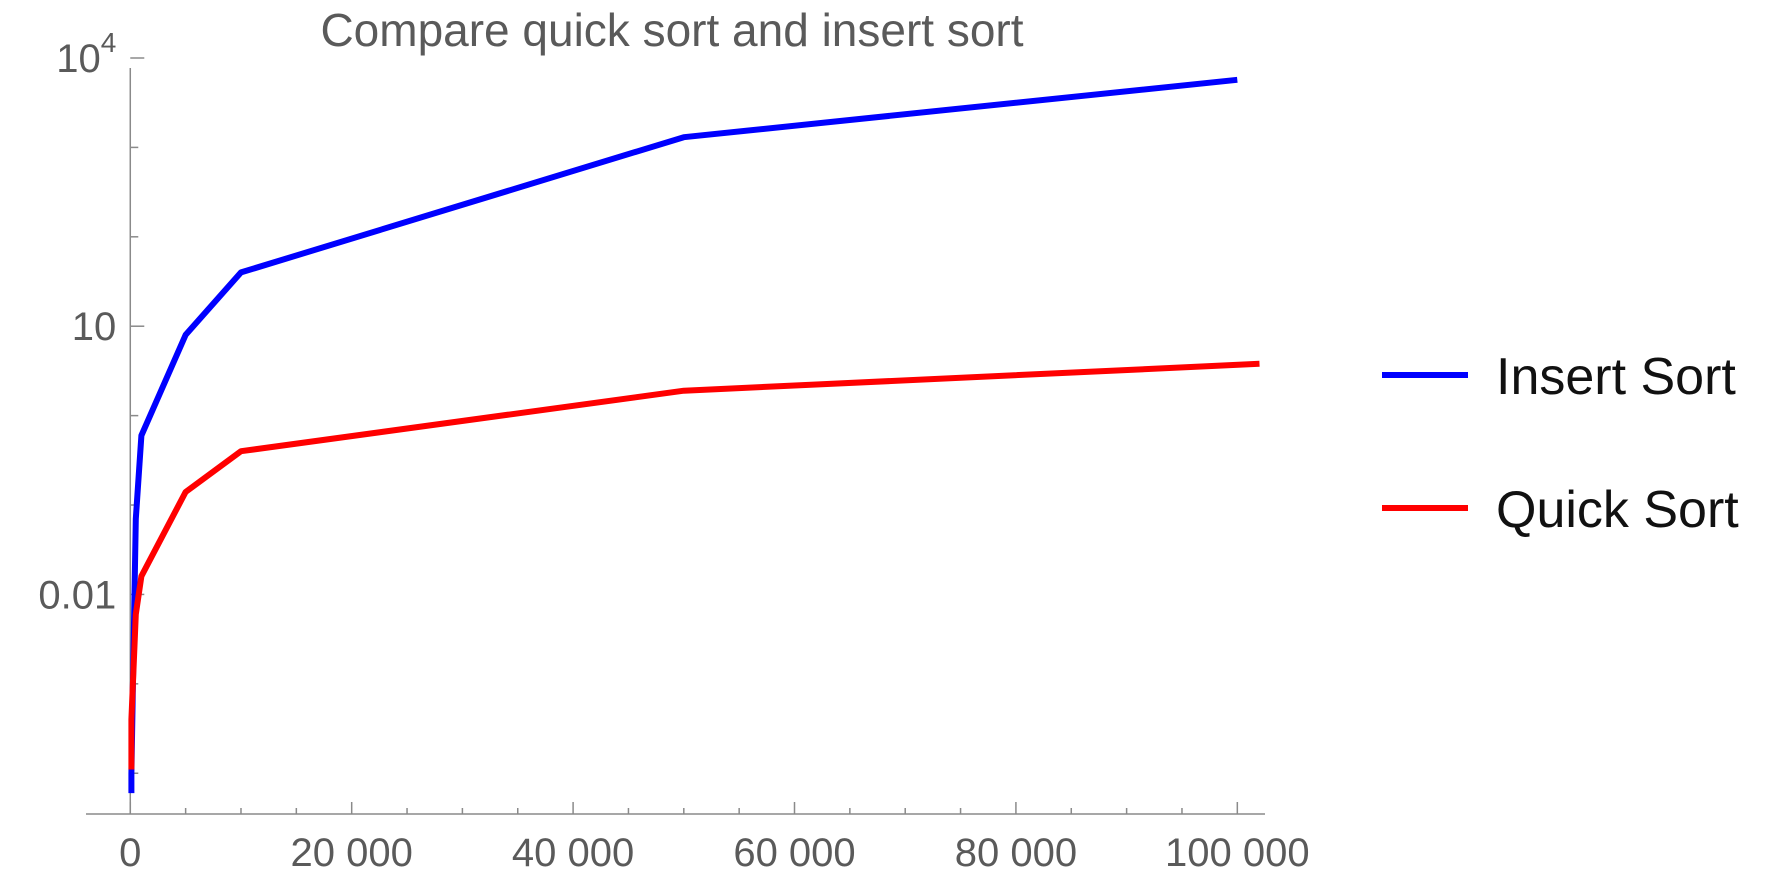  Describe the element at coordinates (1237, 852) in the screenshot. I see `x-tick-label: 100 000` at that location.